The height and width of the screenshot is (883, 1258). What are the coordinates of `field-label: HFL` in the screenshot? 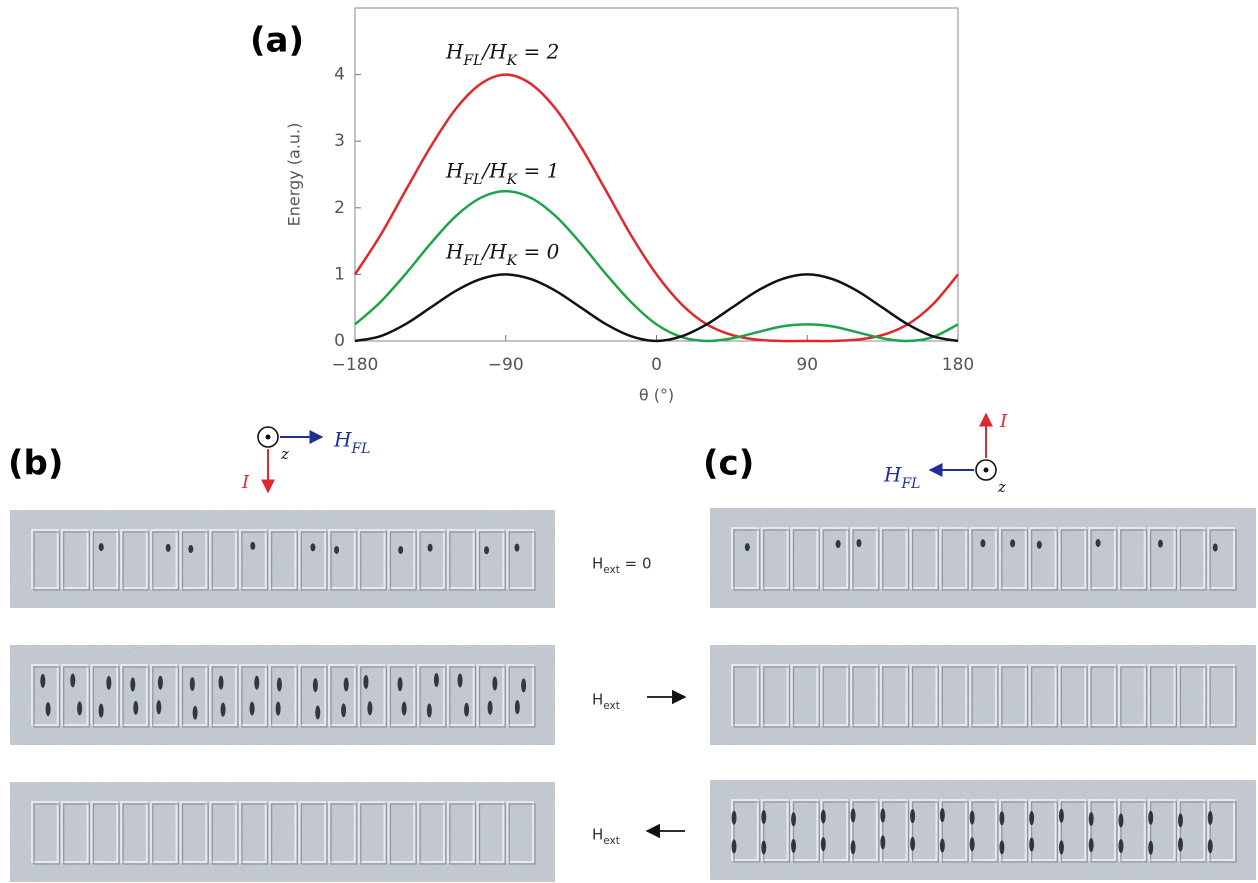 It's located at (901, 478).